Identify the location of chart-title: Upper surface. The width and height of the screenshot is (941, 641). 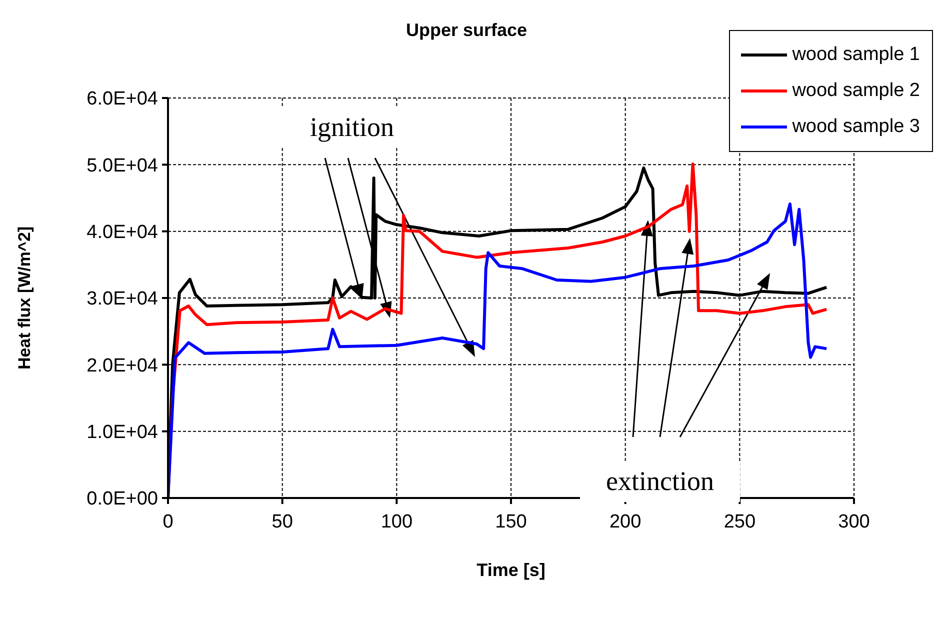
(467, 30).